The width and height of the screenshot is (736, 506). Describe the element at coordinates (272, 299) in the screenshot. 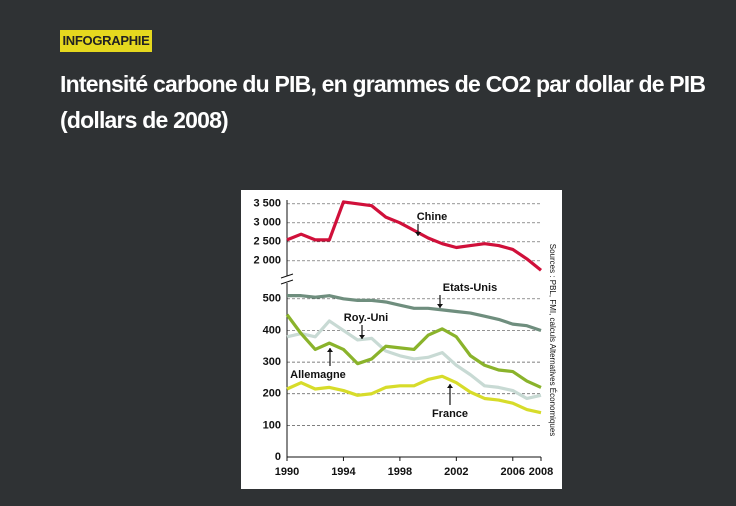

I see `y-tick-label: 500` at that location.